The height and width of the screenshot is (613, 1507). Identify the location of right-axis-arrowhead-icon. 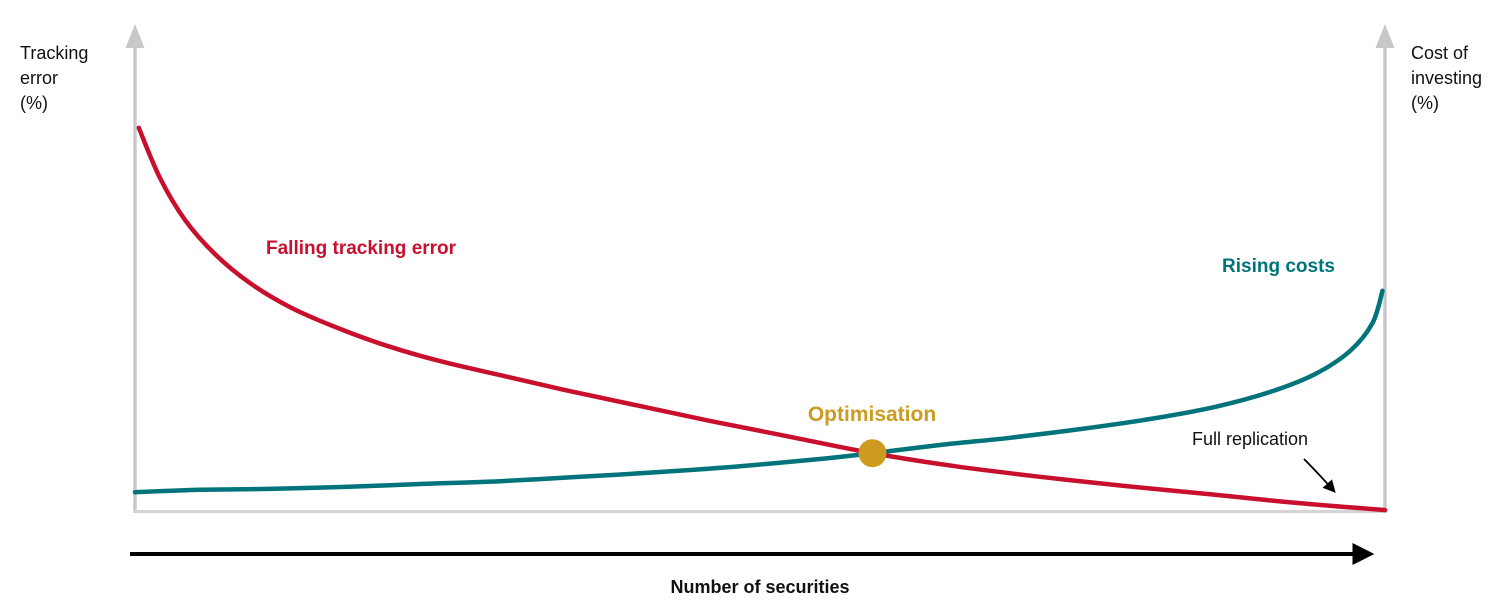
(1385, 36).